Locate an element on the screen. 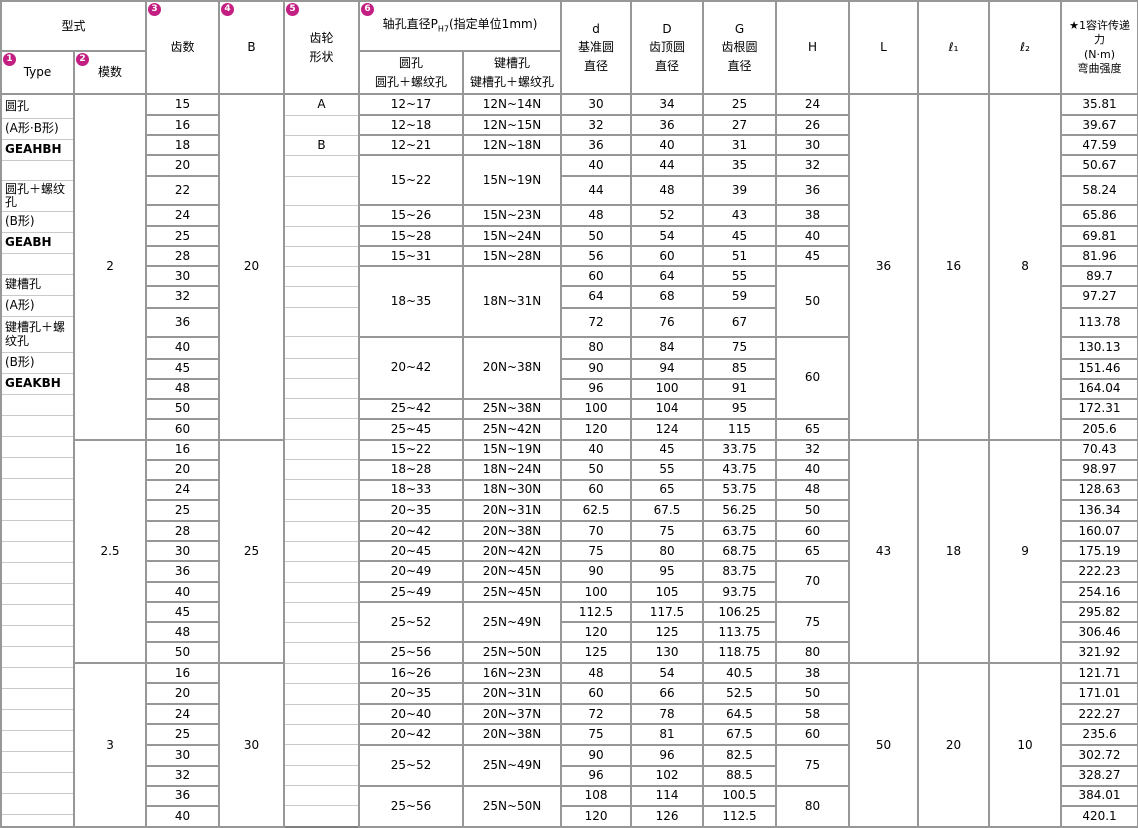 This screenshot has width=1138, height=828. dd-cell: 45 is located at coordinates (667, 449).